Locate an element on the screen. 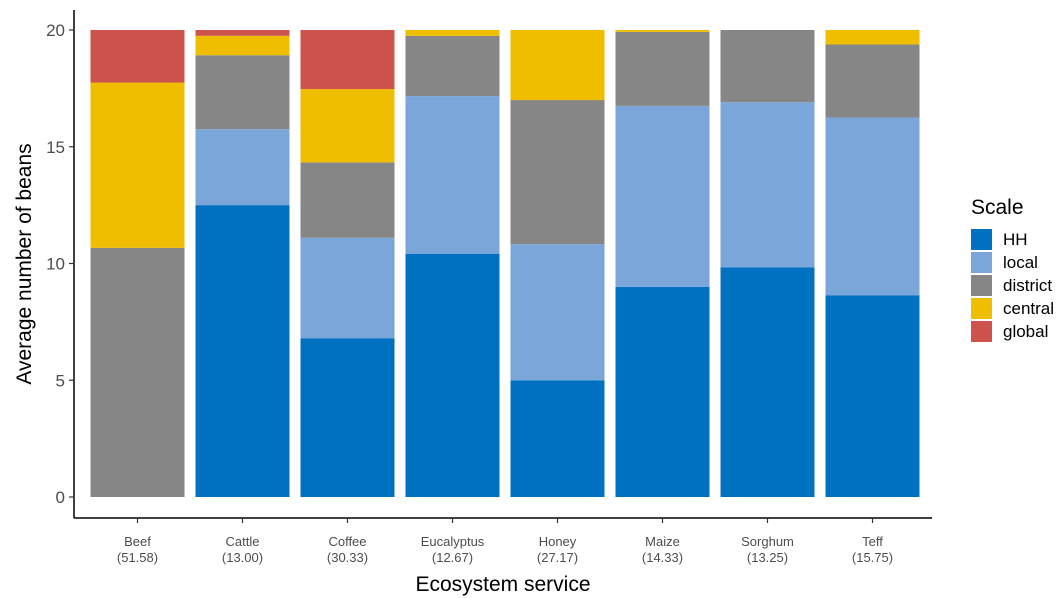 This screenshot has height=598, width=1064. bar-cattle-local is located at coordinates (242, 167).